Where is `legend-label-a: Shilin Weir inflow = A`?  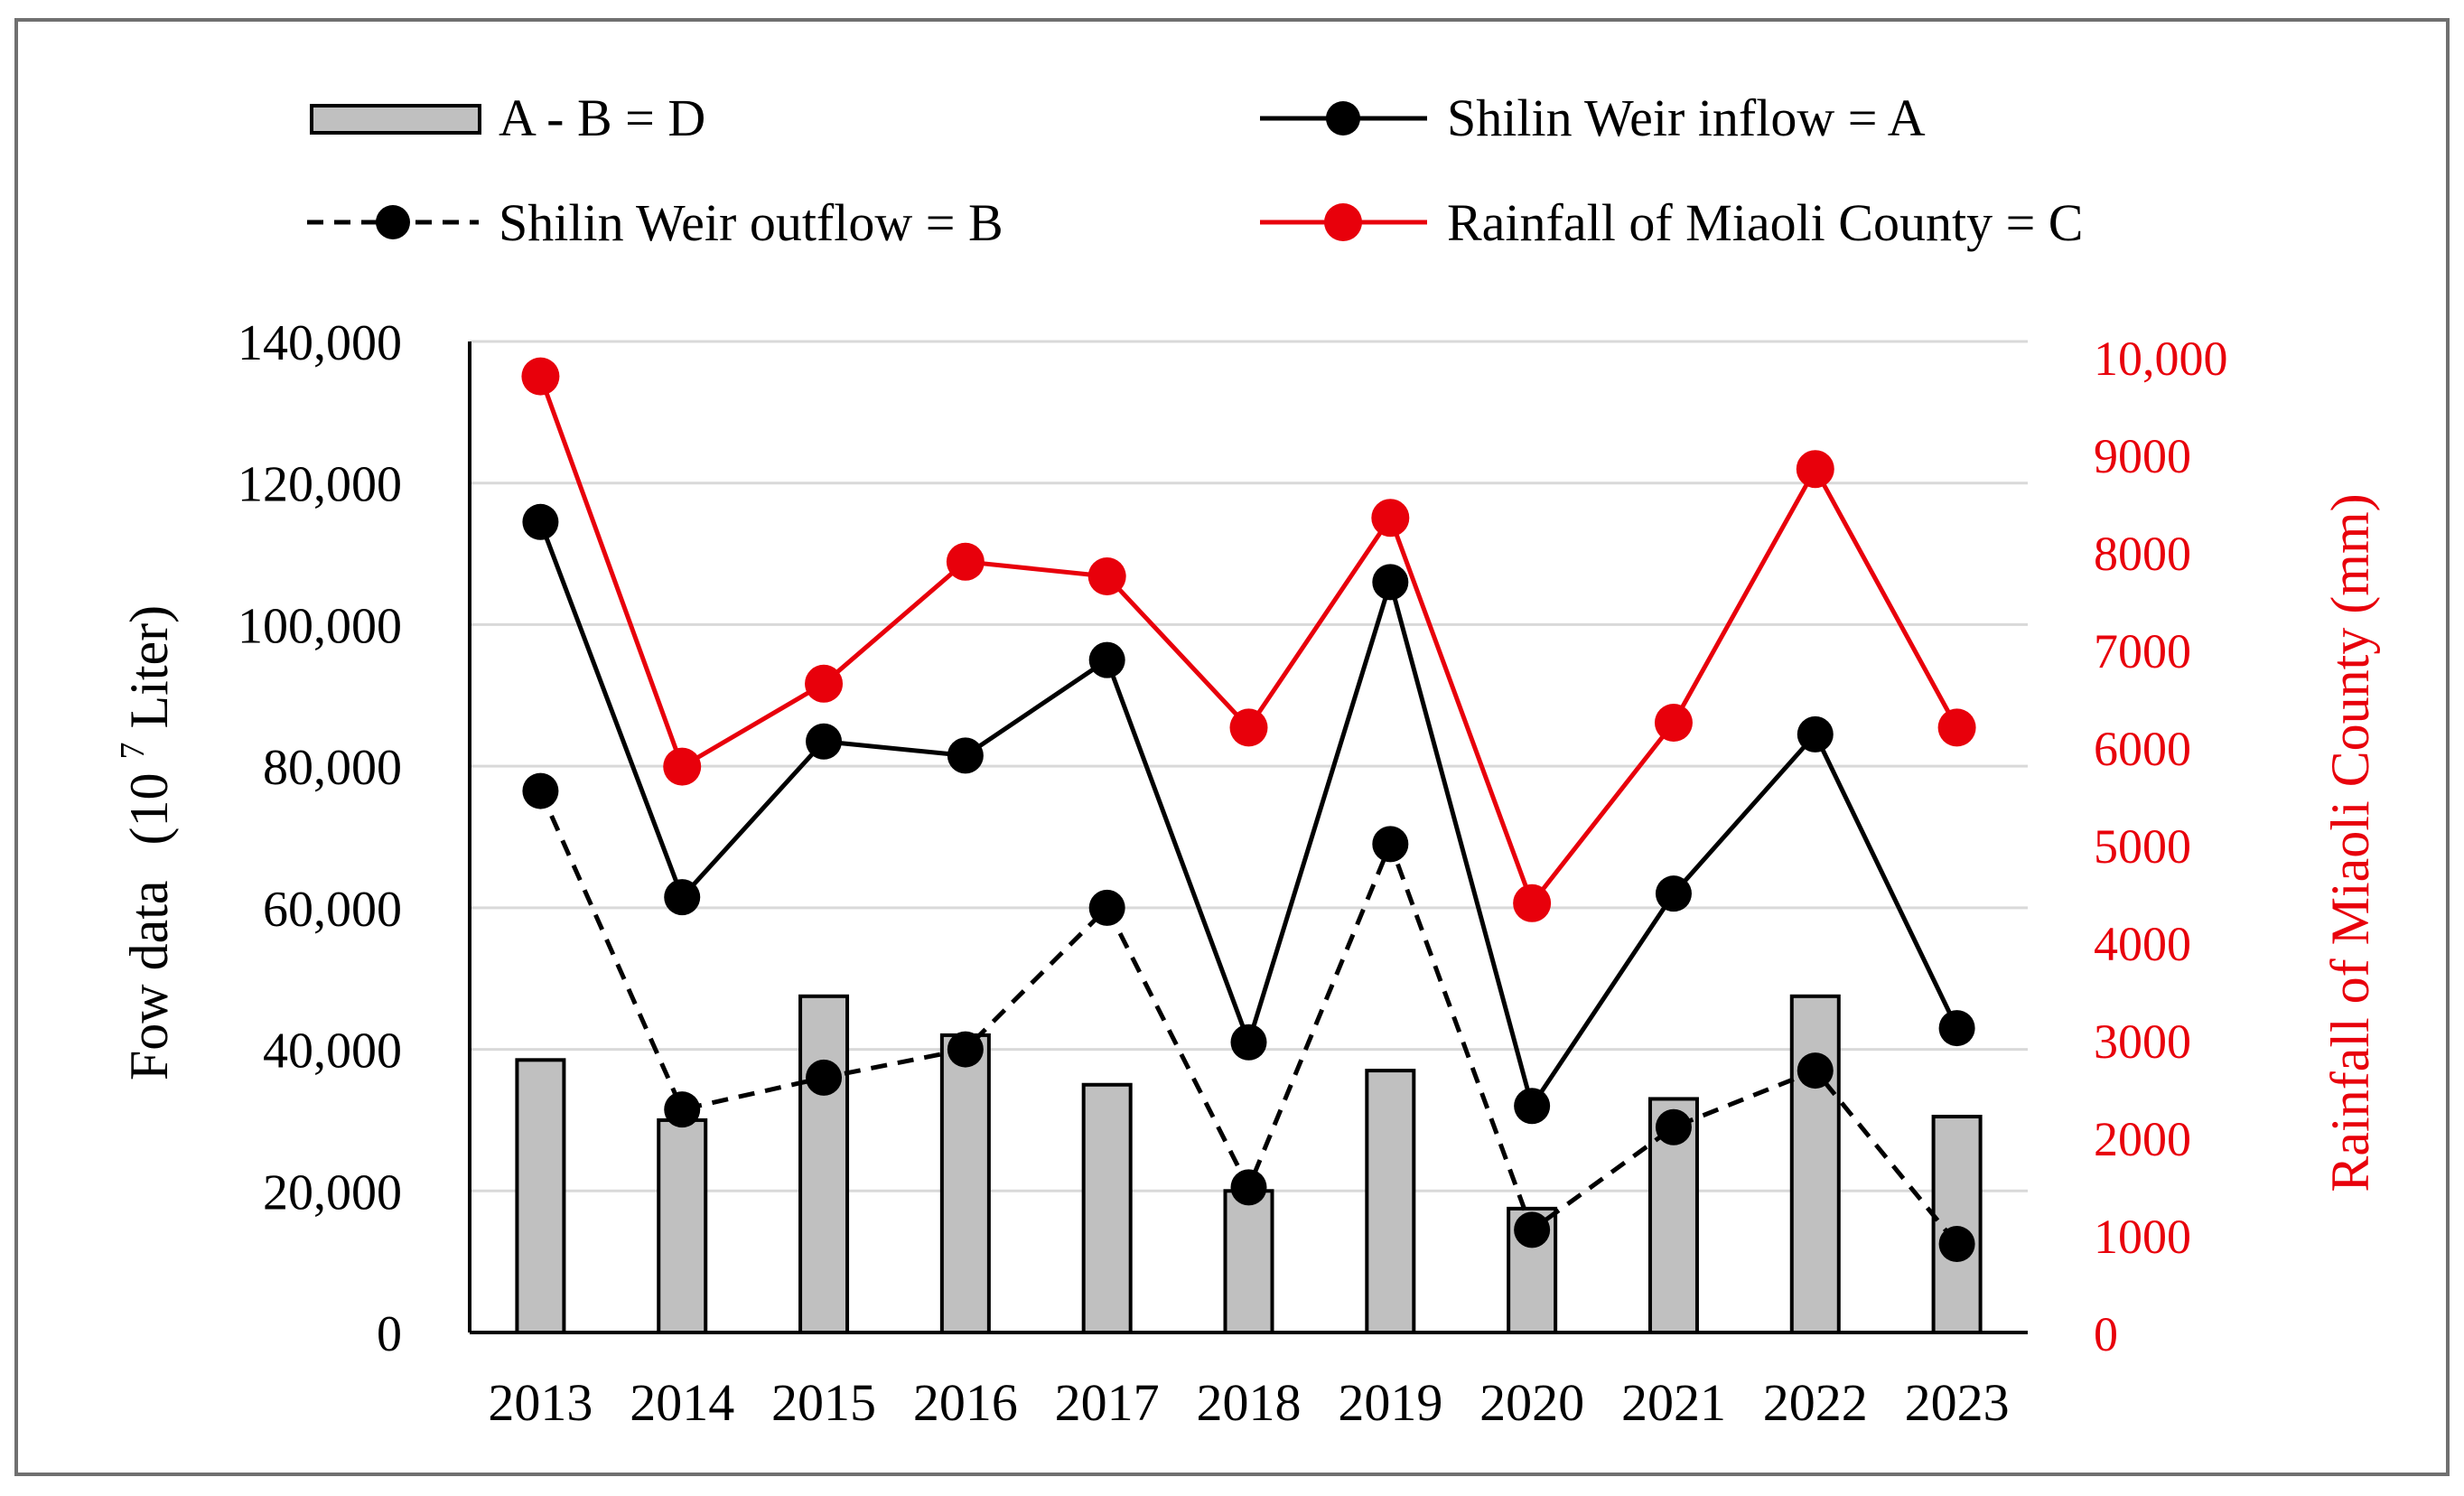 legend-label-a: Shilin Weir inflow = A is located at coordinates (1686, 118).